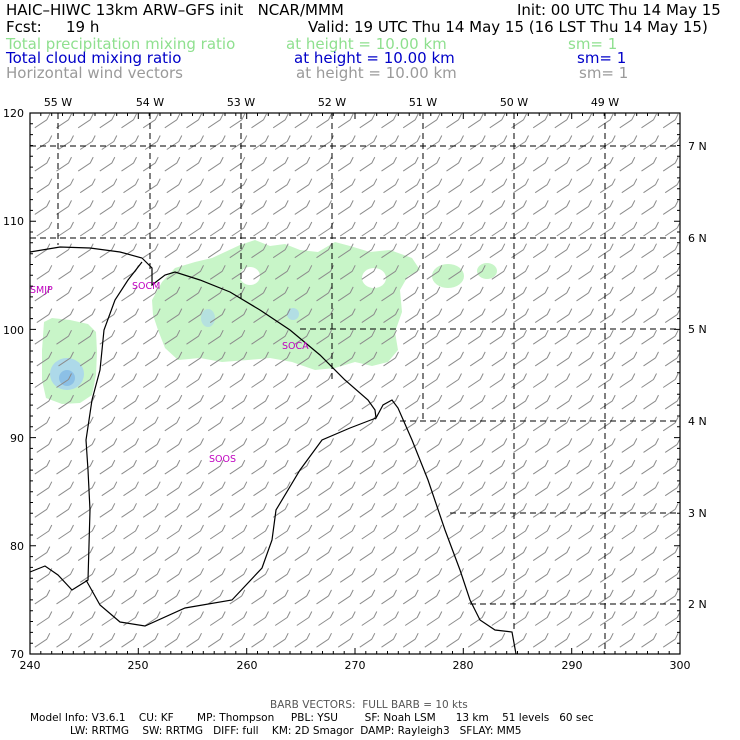 The height and width of the screenshot is (740, 740). Describe the element at coordinates (175, 10) in the screenshot. I see `plot-title: HAIC–HIWC 13km ARW–GFS init NCAR/MMM` at that location.